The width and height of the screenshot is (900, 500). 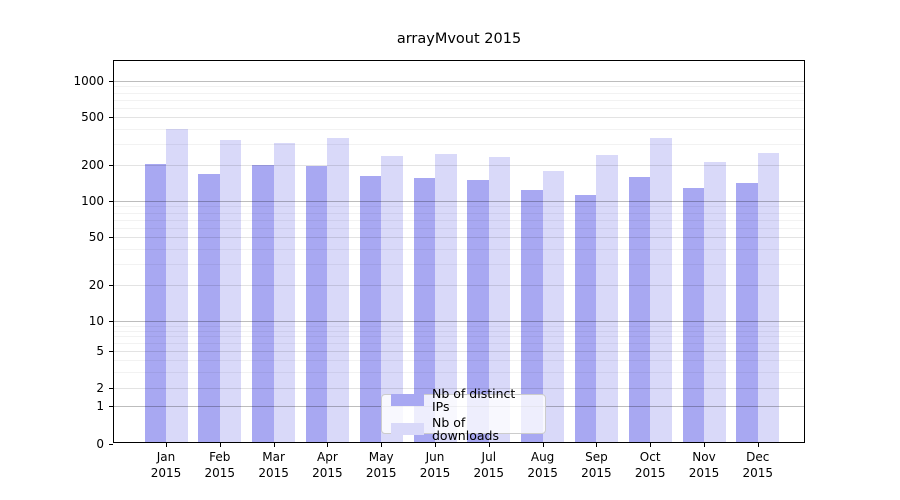 I want to click on x-tick-label-nov: Nov 2015, so click(x=704, y=465).